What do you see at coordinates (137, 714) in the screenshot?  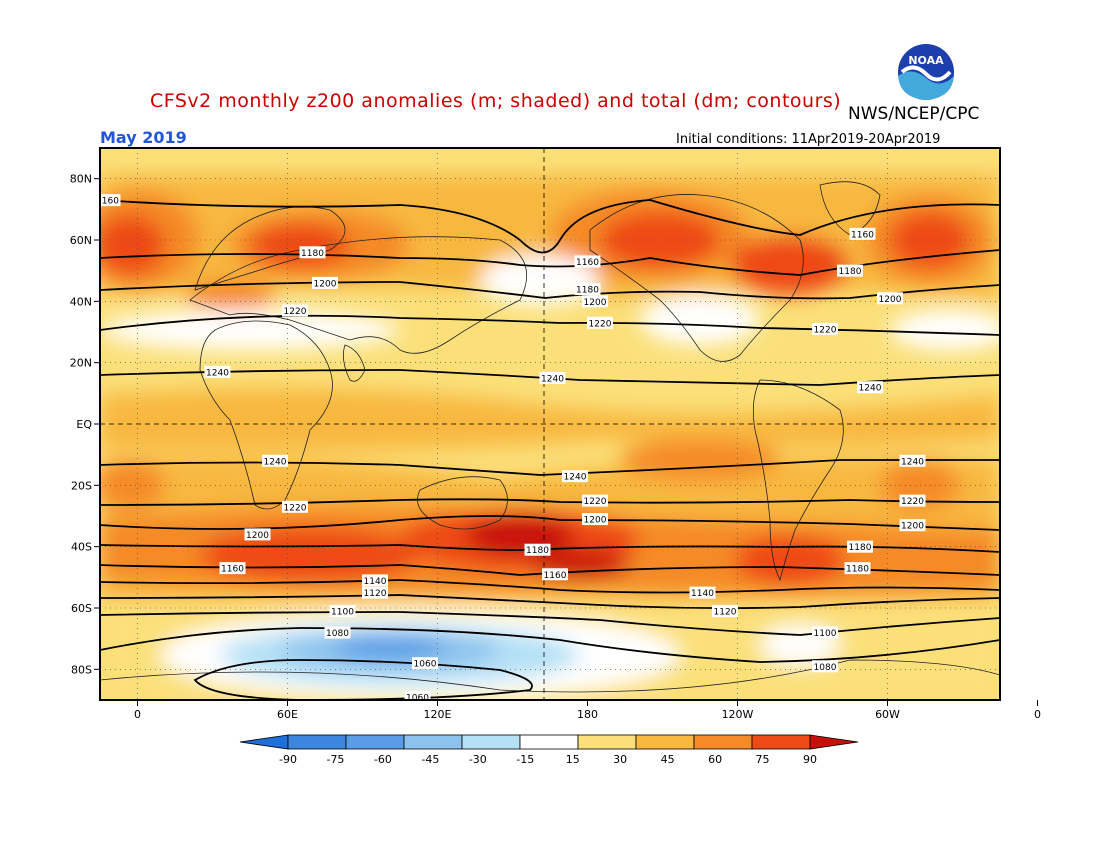 I see `lon-tick-label: 0` at bounding box center [137, 714].